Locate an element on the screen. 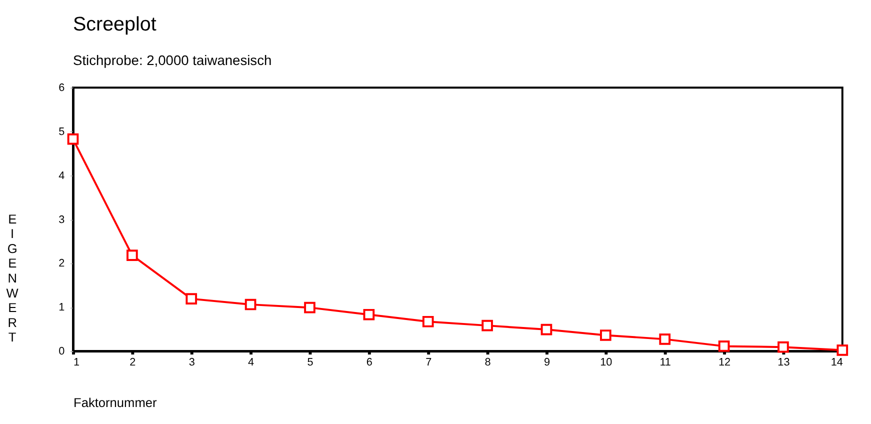 This screenshot has width=871, height=424. y-tick-label: 6 is located at coordinates (61, 88).